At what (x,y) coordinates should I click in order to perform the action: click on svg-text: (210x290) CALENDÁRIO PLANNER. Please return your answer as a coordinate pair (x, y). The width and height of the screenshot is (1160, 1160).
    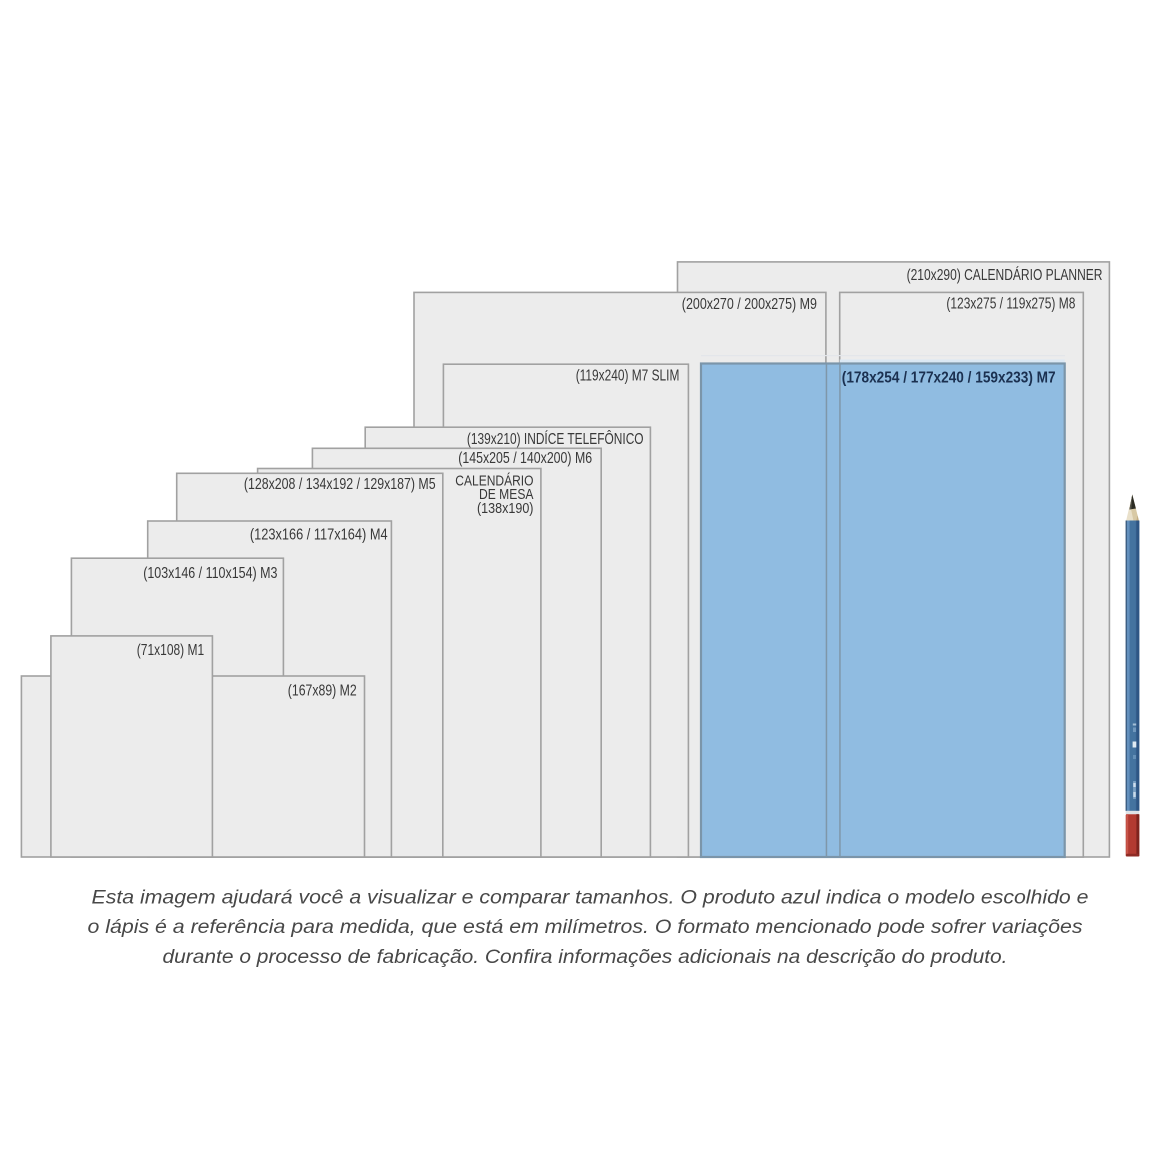
    Looking at the image, I should click on (1005, 275).